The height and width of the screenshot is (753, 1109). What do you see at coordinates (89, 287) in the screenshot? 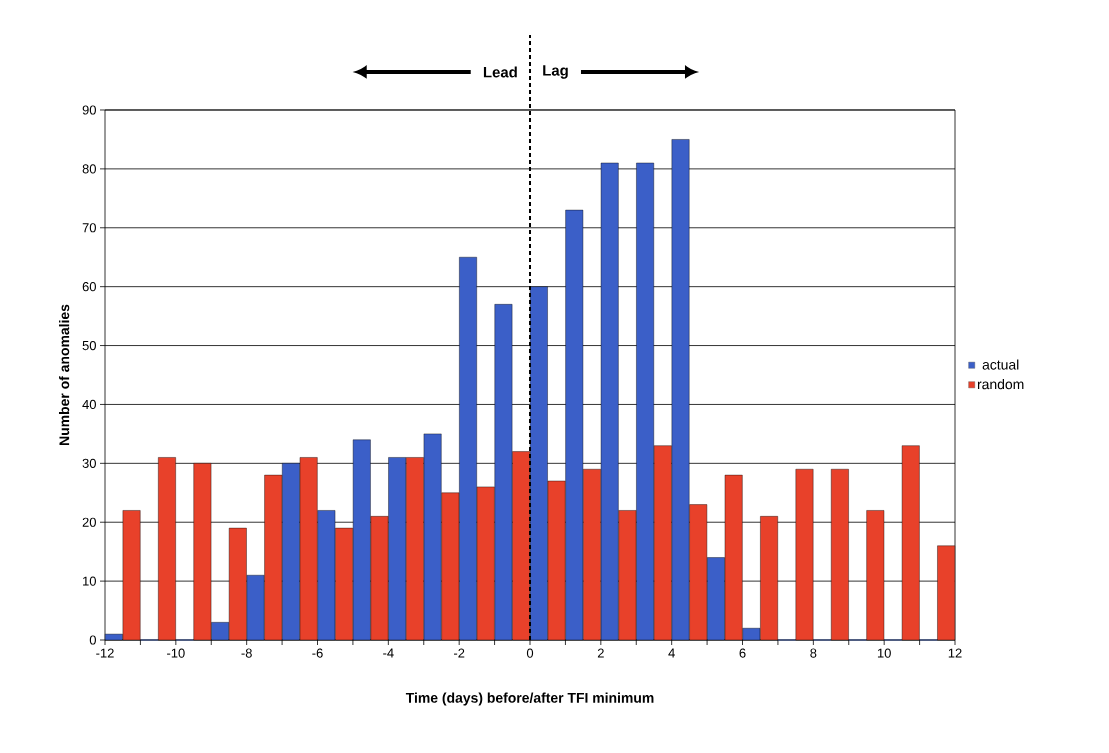
I see `y-tick-label: 60` at bounding box center [89, 287].